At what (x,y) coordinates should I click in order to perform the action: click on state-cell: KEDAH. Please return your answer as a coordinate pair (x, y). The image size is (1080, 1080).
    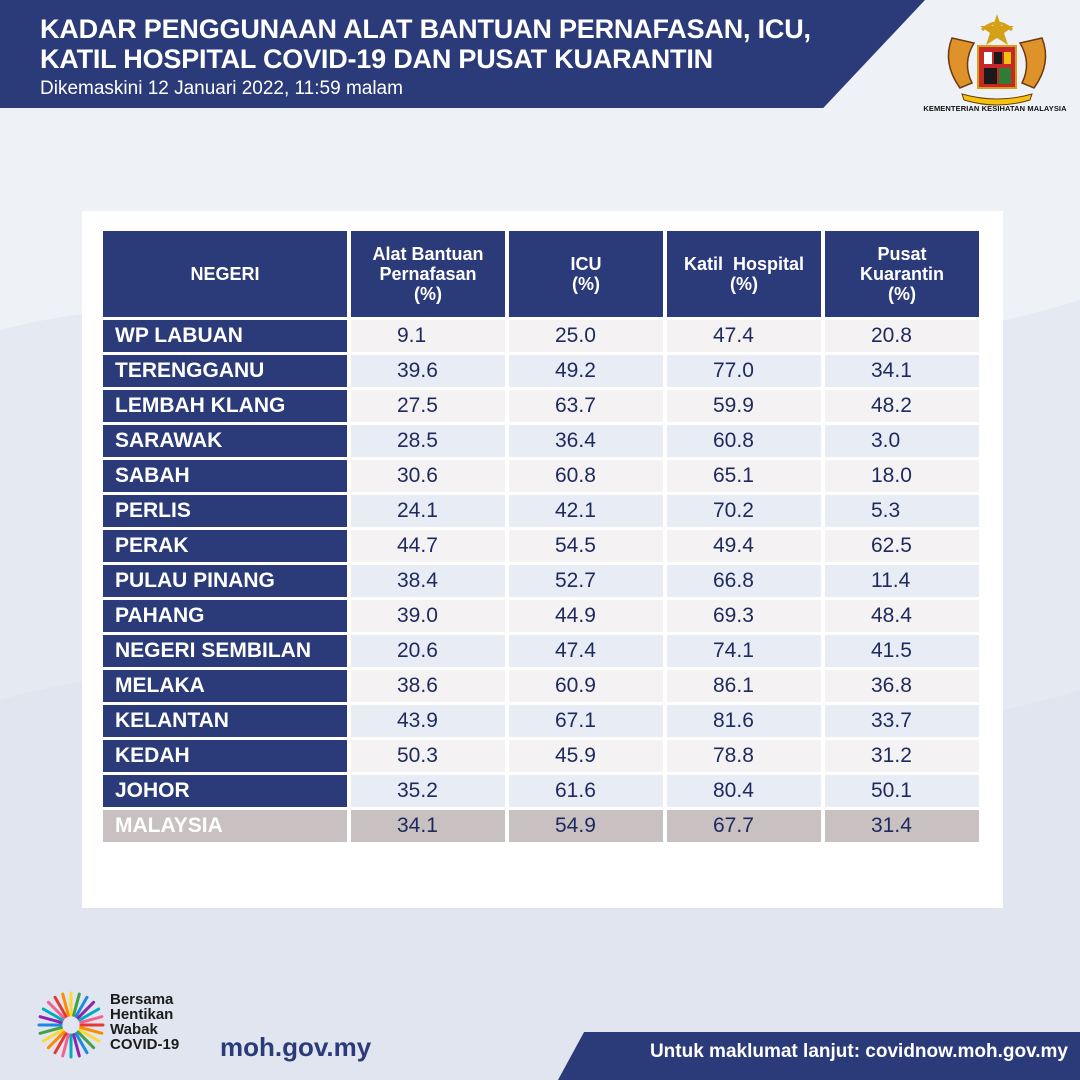
    Looking at the image, I should click on (225, 756).